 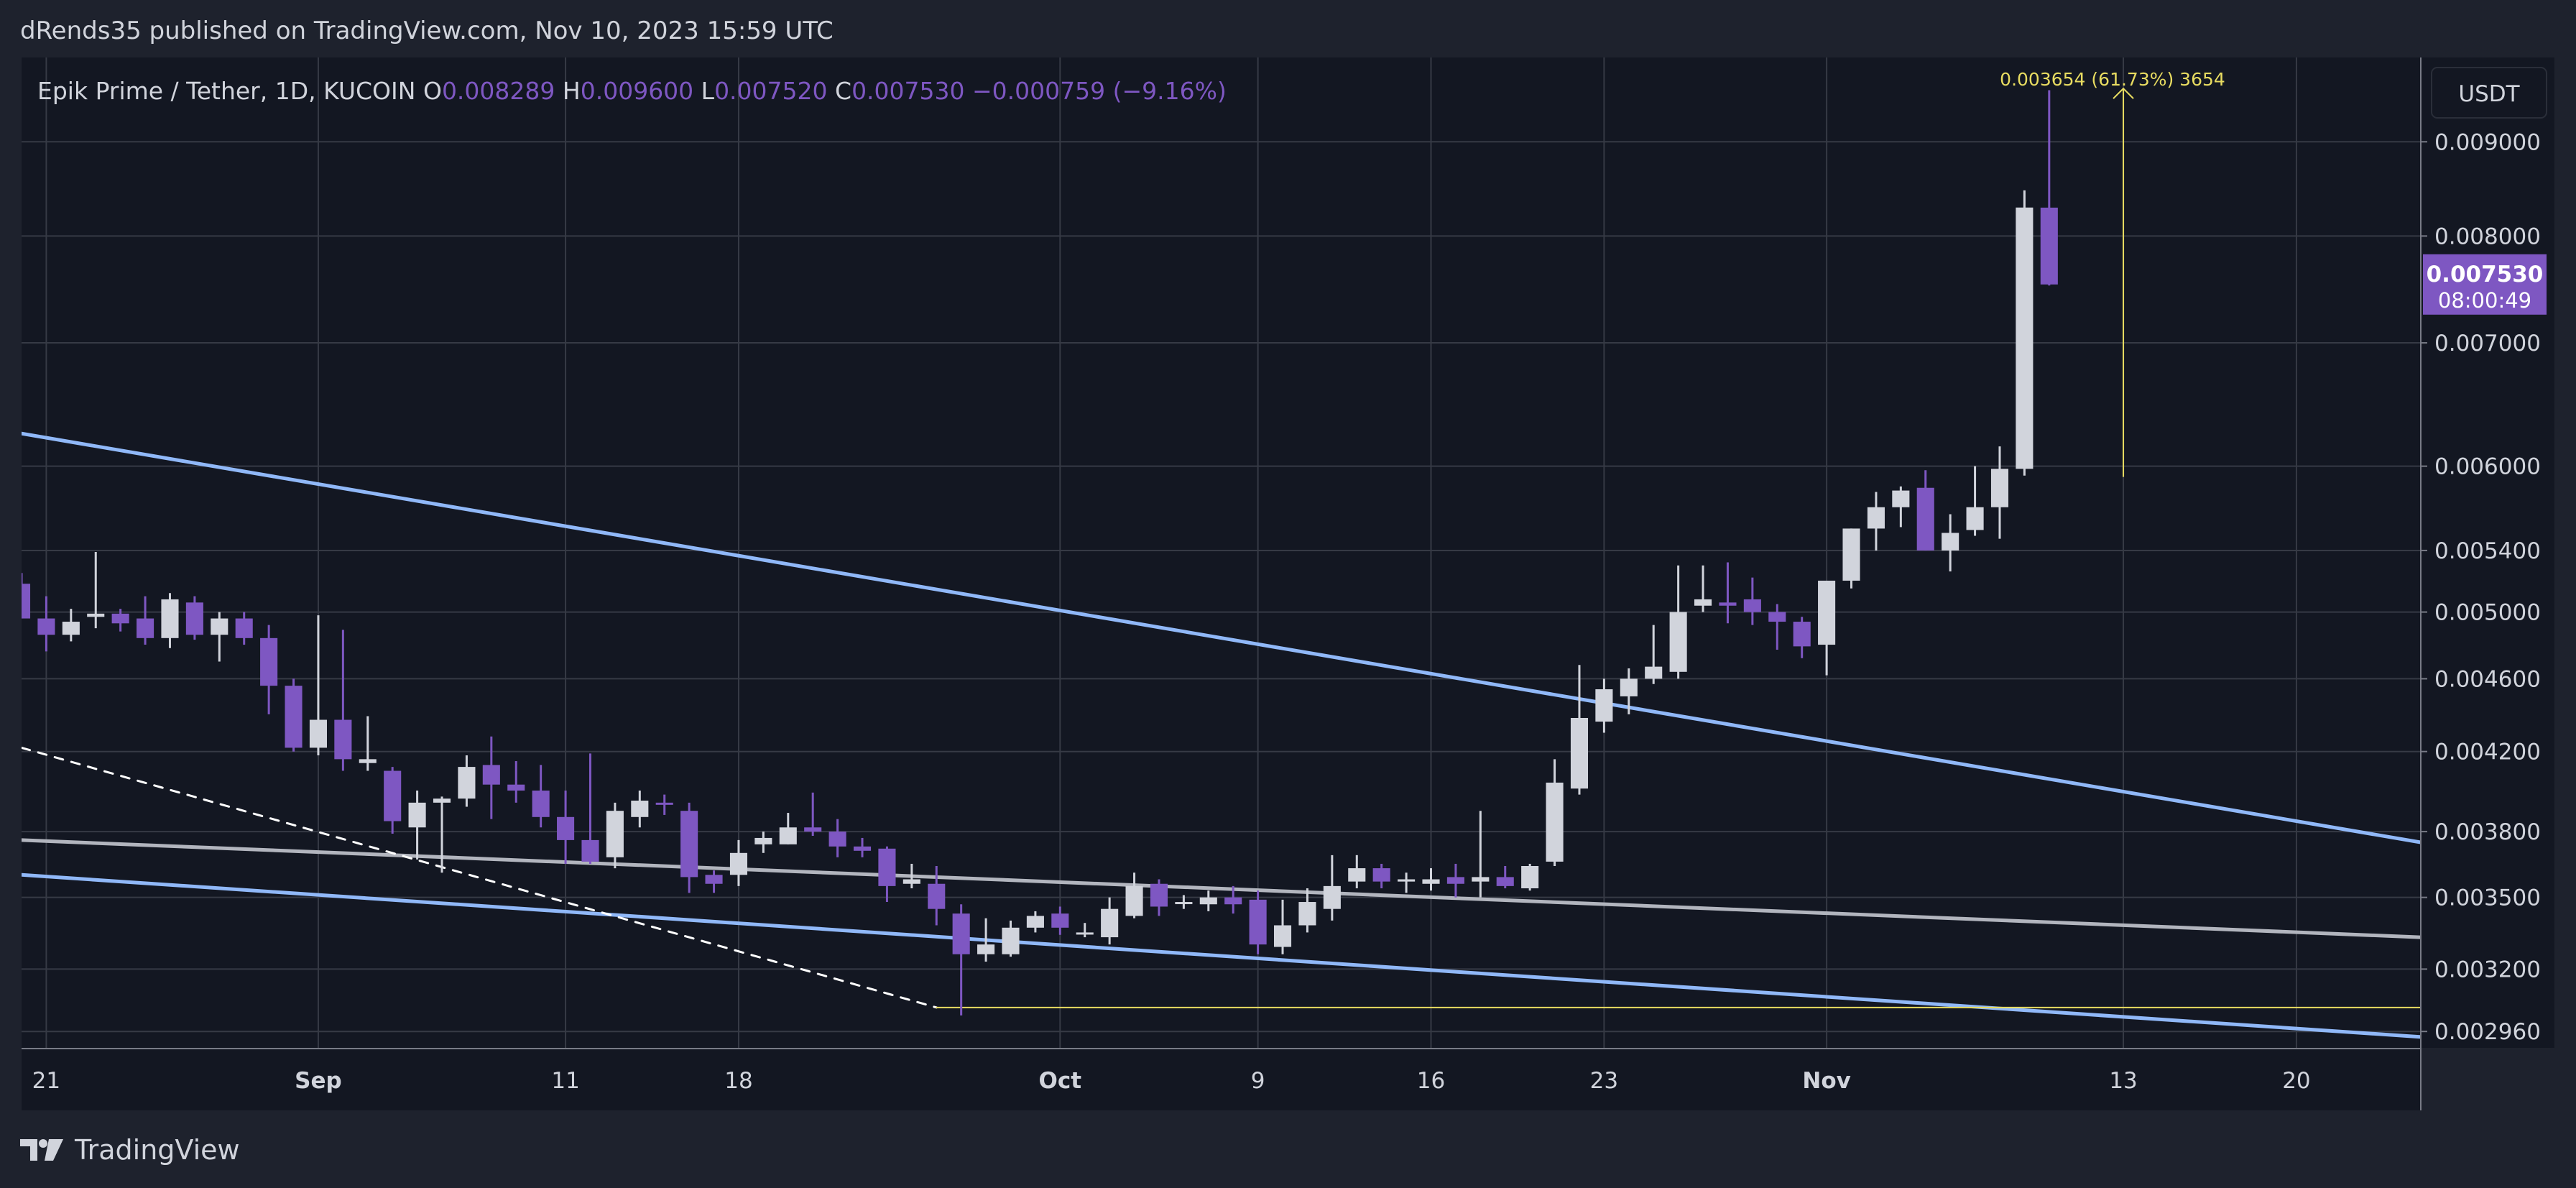 I want to click on x-tick-label: 18, so click(x=738, y=1081).